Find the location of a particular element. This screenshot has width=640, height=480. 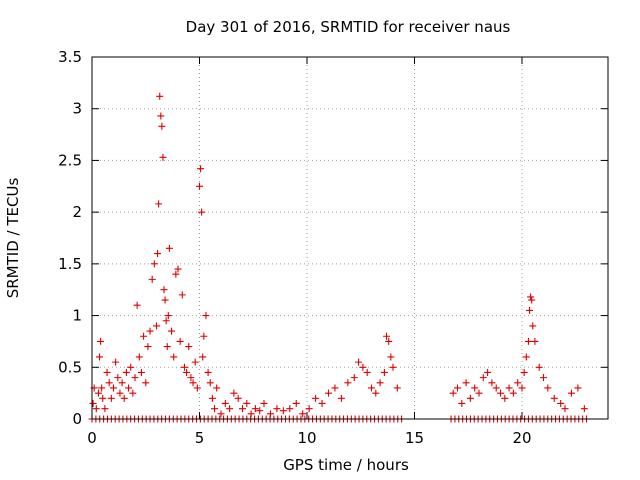

x-axis-label: GPS time / hours is located at coordinates (346, 465).